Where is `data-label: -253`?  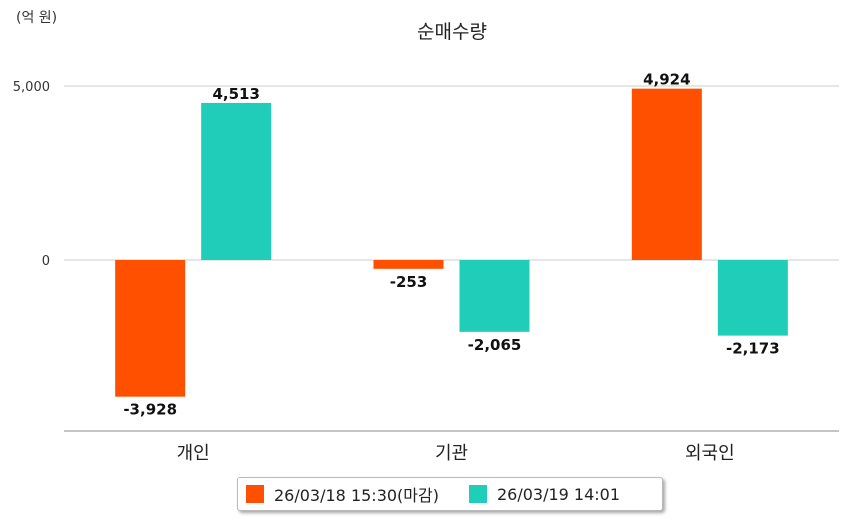 data-label: -253 is located at coordinates (409, 282).